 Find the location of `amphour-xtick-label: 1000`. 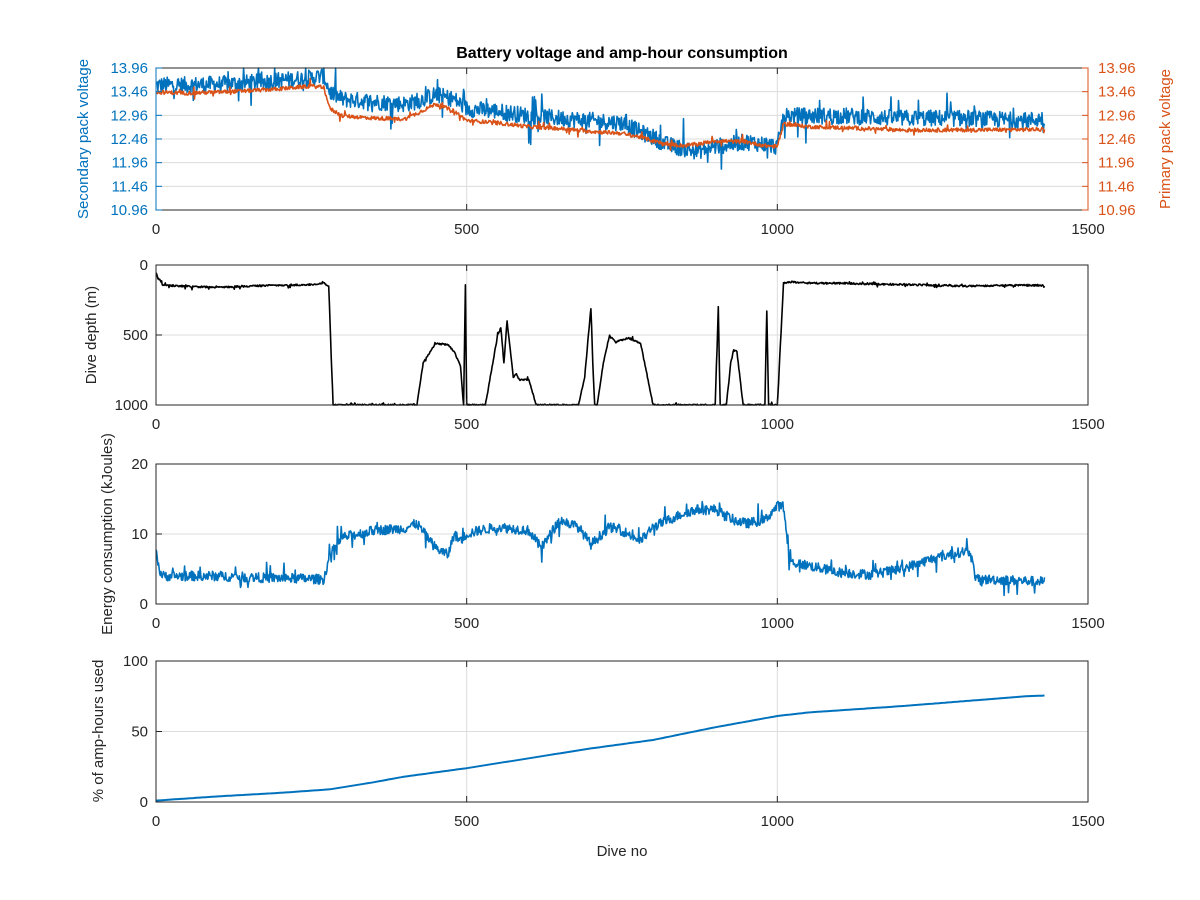

amphour-xtick-label: 1000 is located at coordinates (777, 821).